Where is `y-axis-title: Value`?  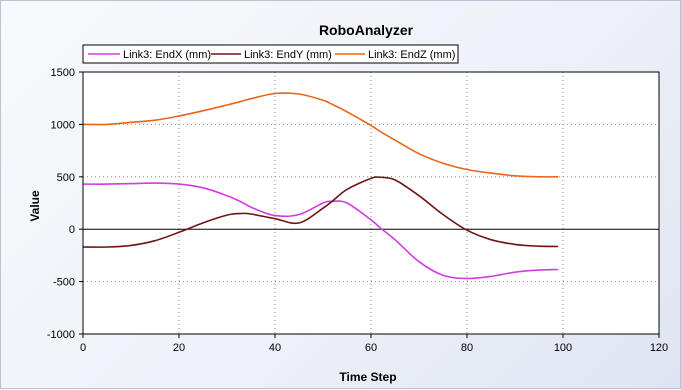 y-axis-title: Value is located at coordinates (35, 206).